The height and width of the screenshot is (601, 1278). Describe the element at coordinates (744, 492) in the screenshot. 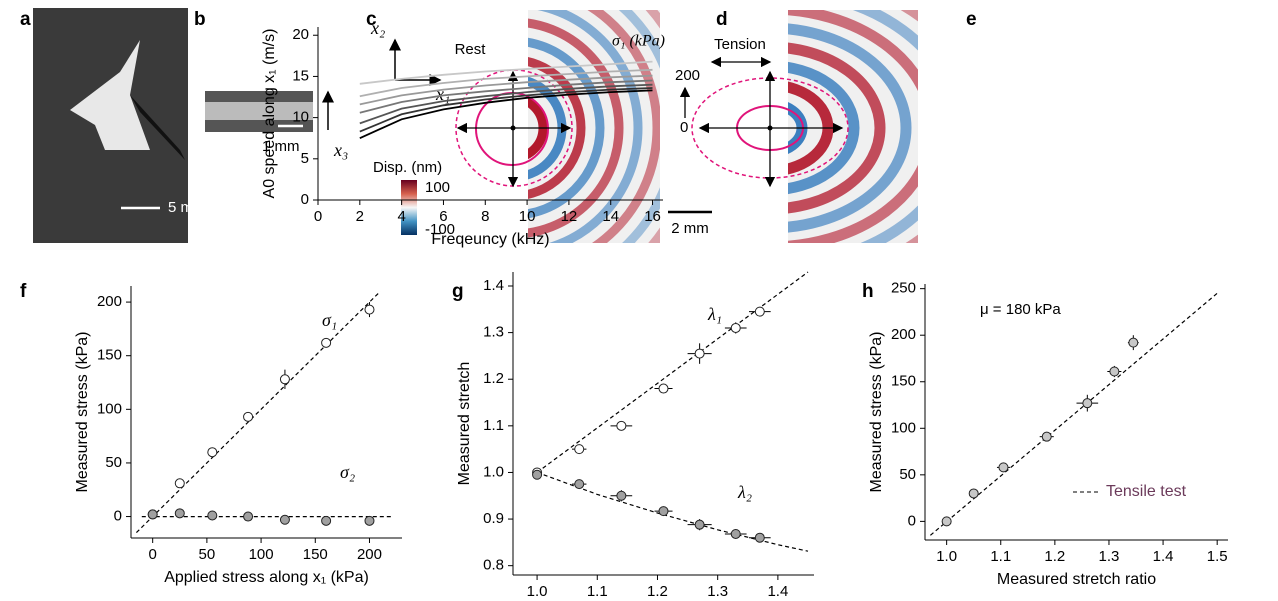

I see `series-label: λ₂` at that location.